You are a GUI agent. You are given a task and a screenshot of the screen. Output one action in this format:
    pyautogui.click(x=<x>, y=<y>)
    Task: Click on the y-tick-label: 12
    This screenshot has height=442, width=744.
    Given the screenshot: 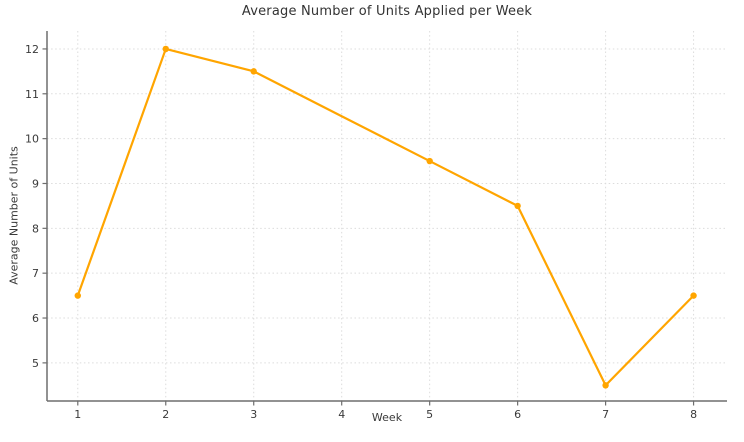 What is the action you would take?
    pyautogui.click(x=32, y=49)
    